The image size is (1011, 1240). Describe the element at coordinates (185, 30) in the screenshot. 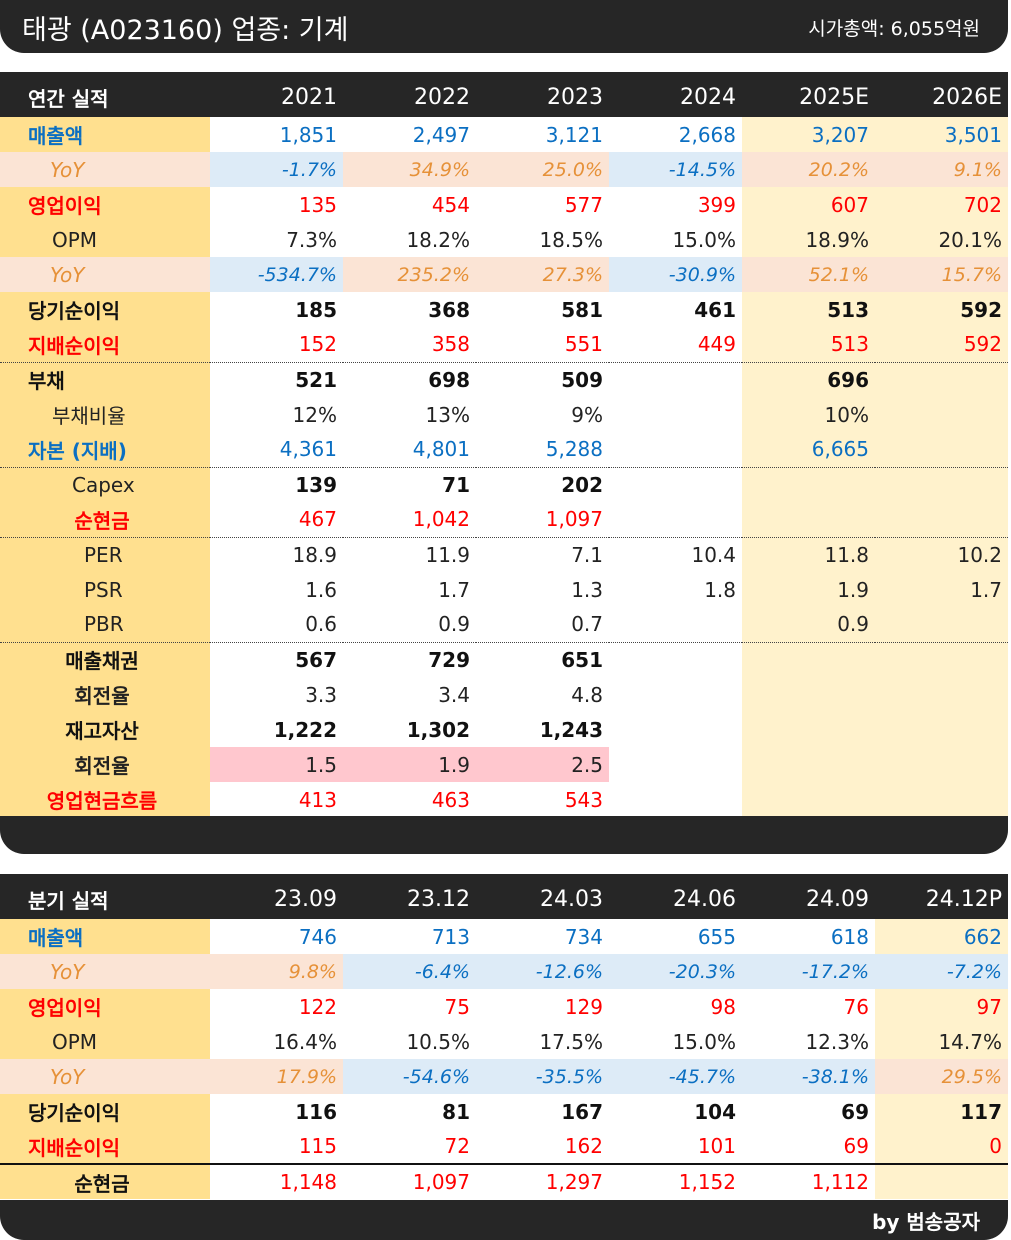

I see `page-title: 태광 (A023160) 업종: 기계` at that location.